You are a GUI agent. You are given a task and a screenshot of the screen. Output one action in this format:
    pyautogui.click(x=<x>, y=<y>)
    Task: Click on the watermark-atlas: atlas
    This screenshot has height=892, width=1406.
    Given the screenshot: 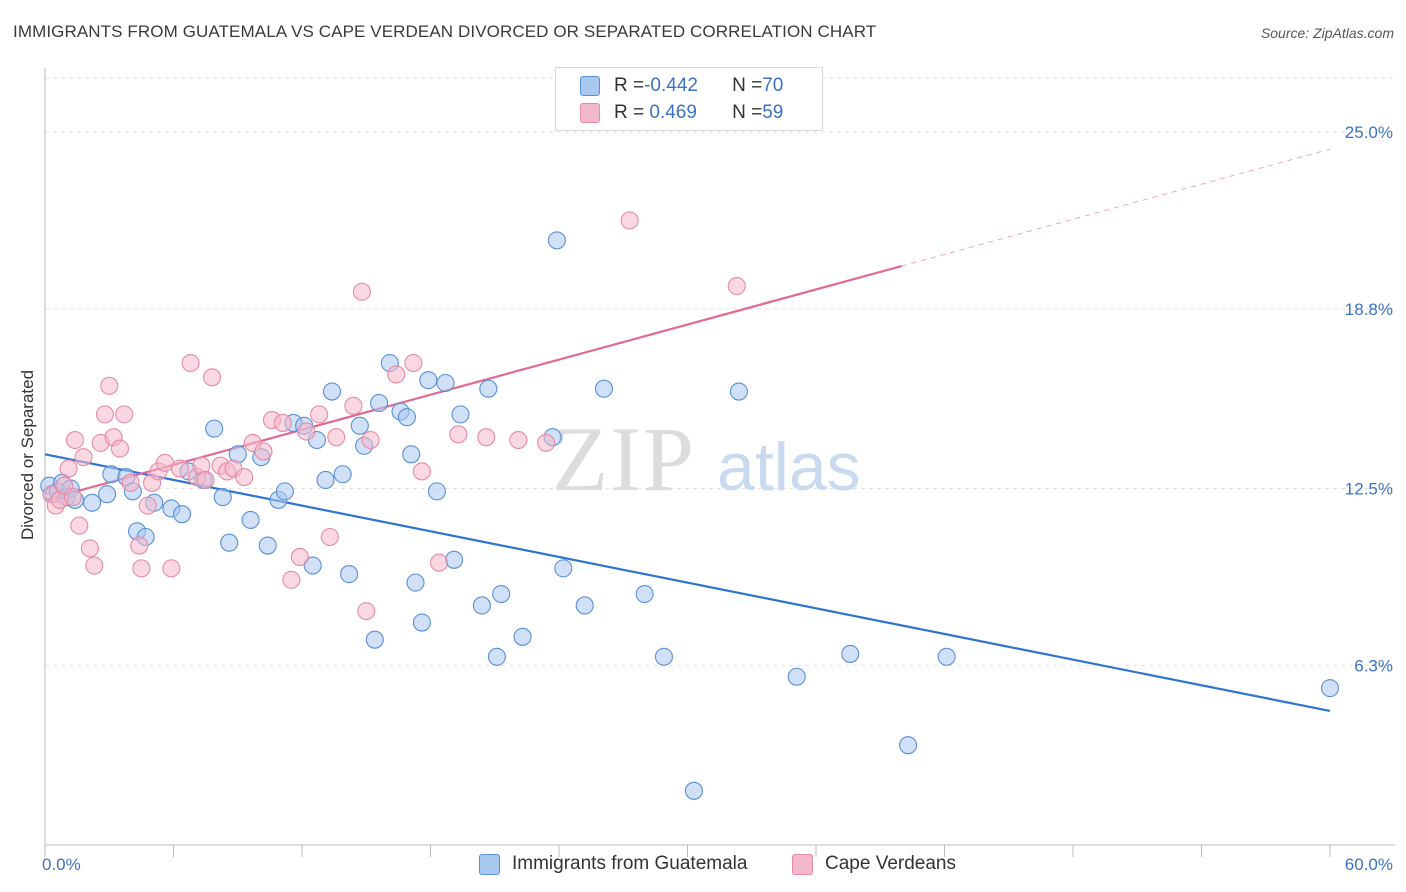 What is the action you would take?
    pyautogui.click(x=789, y=467)
    